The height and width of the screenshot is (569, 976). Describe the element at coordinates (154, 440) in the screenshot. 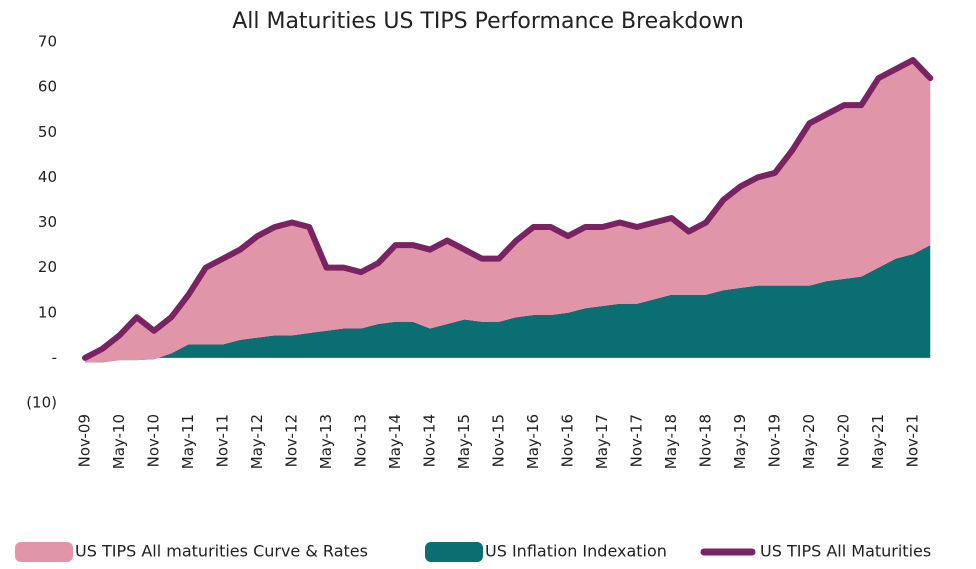

I see `x-tick-label: Nov-10` at that location.